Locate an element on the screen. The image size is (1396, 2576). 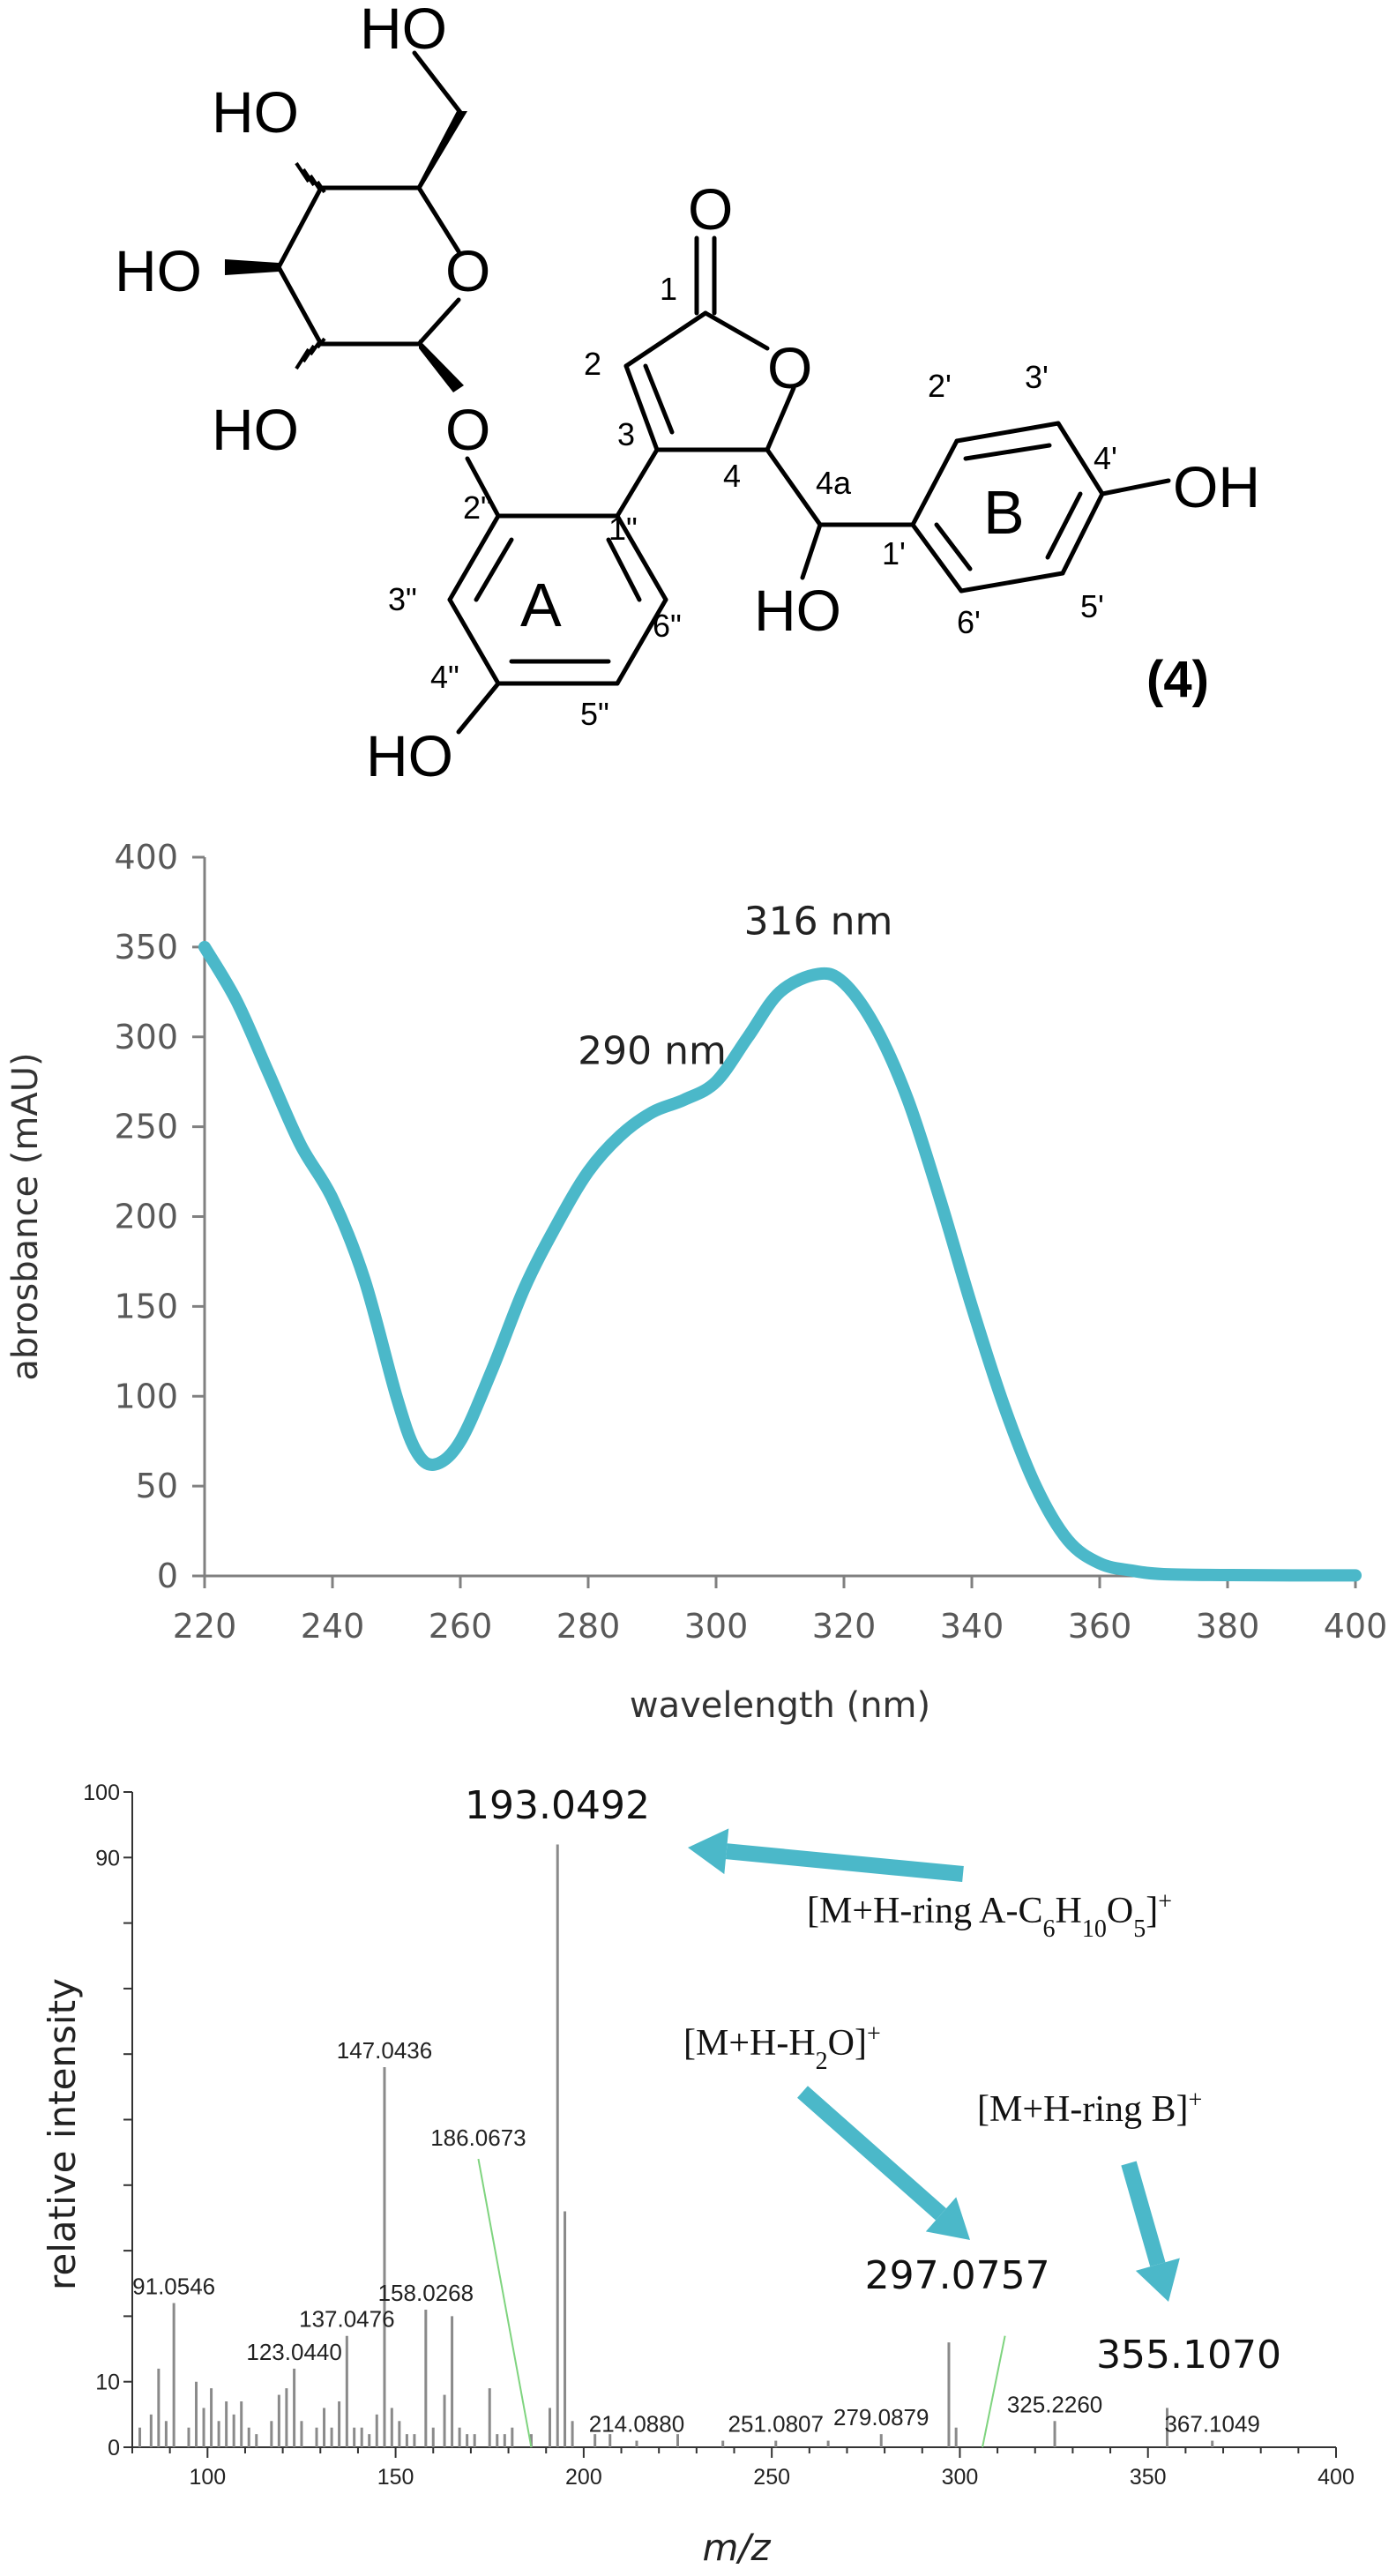
uv-y-tick-labels: 0 50 100 150 200 250 300 350 400 is located at coordinates (146, 1216).